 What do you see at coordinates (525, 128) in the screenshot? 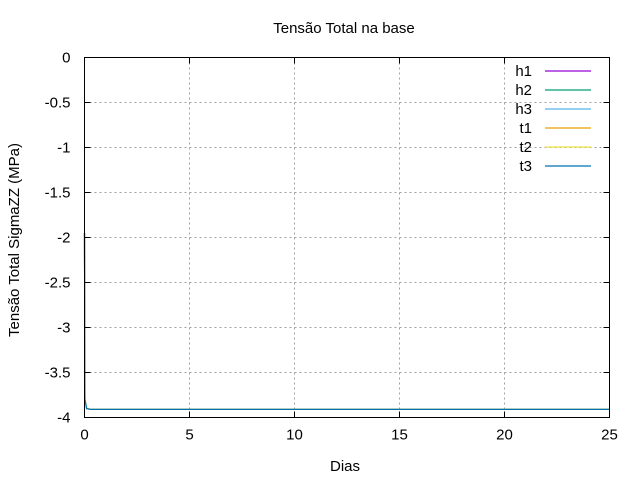
I see `legend-label-t1: t1` at bounding box center [525, 128].